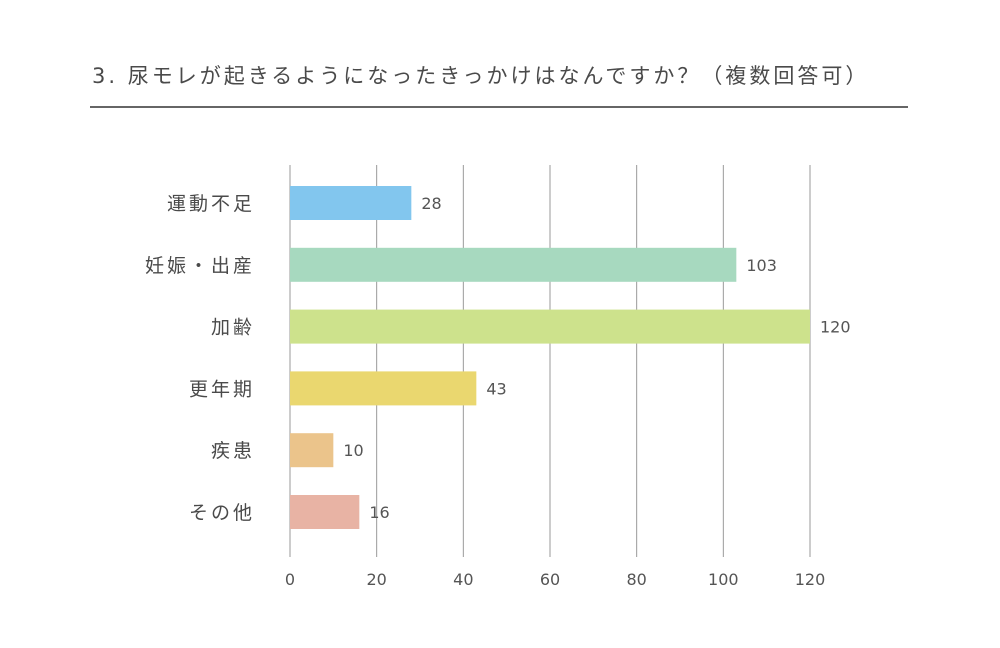 The width and height of the screenshot is (1000, 648). I want to click on x-tick-label: 40, so click(463, 579).